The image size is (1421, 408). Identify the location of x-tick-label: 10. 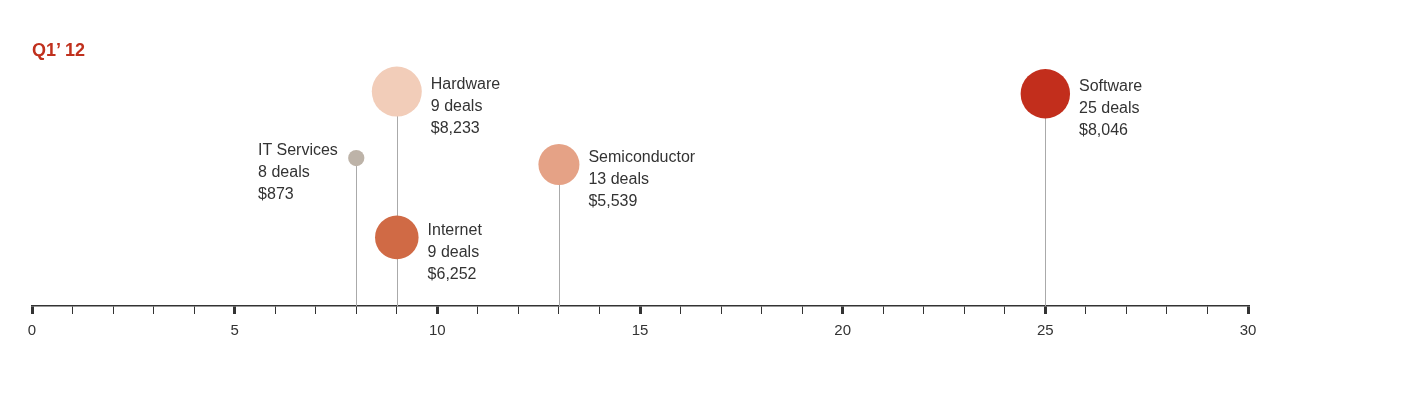
(437, 330).